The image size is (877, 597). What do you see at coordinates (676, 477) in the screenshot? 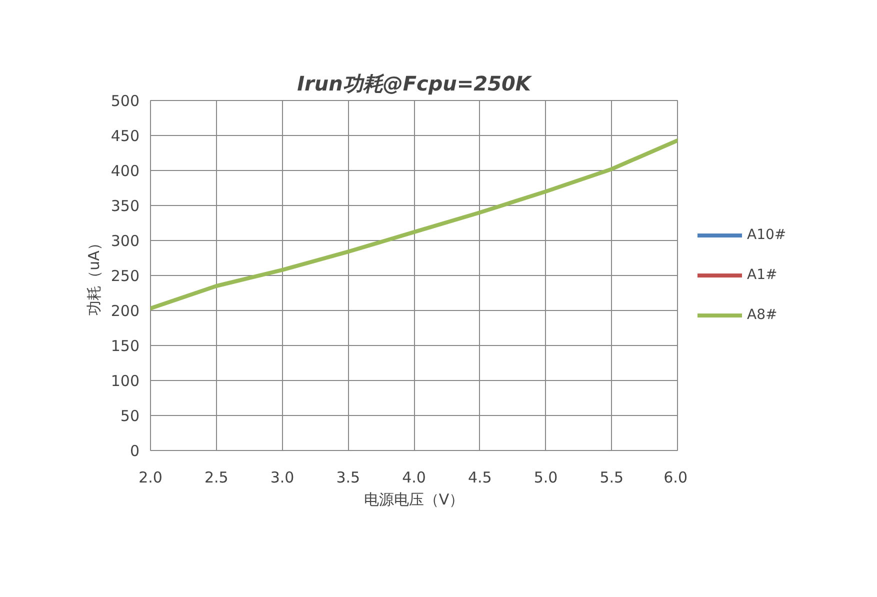
I see `x-tick-label: 6.0` at bounding box center [676, 477].